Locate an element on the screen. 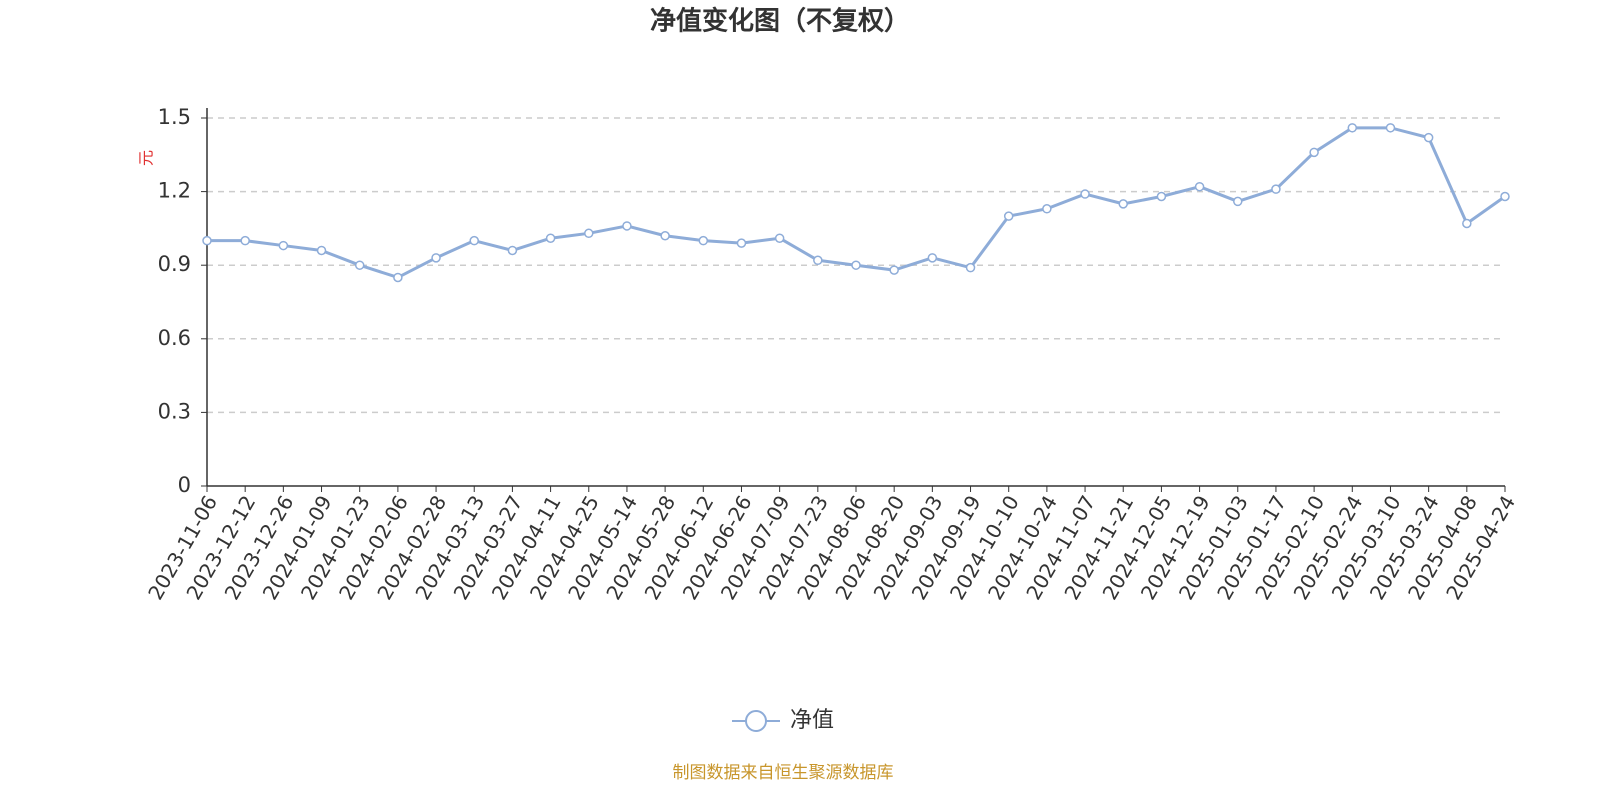 Image resolution: width=1600 pixels, height=800 pixels. y-tick-label: 1.2 is located at coordinates (174, 191).